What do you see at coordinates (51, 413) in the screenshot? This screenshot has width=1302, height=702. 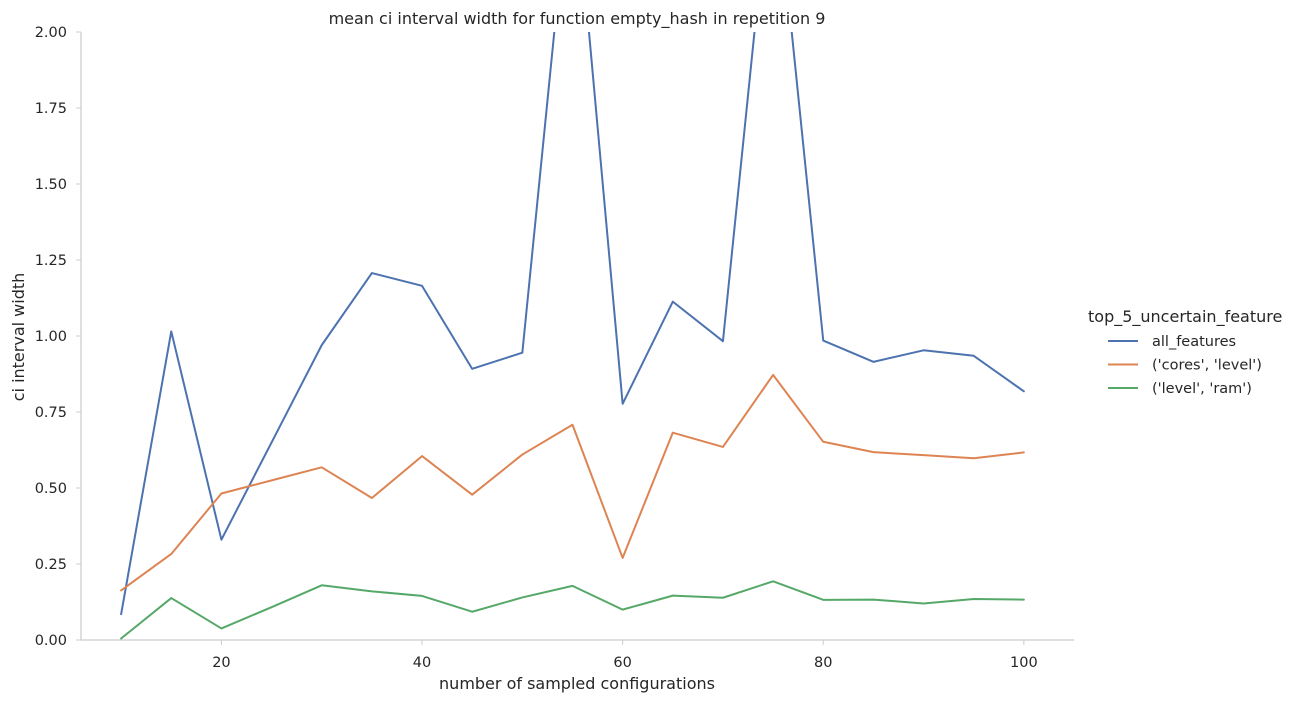 I see `y-tick-label: 0.75` at bounding box center [51, 413].